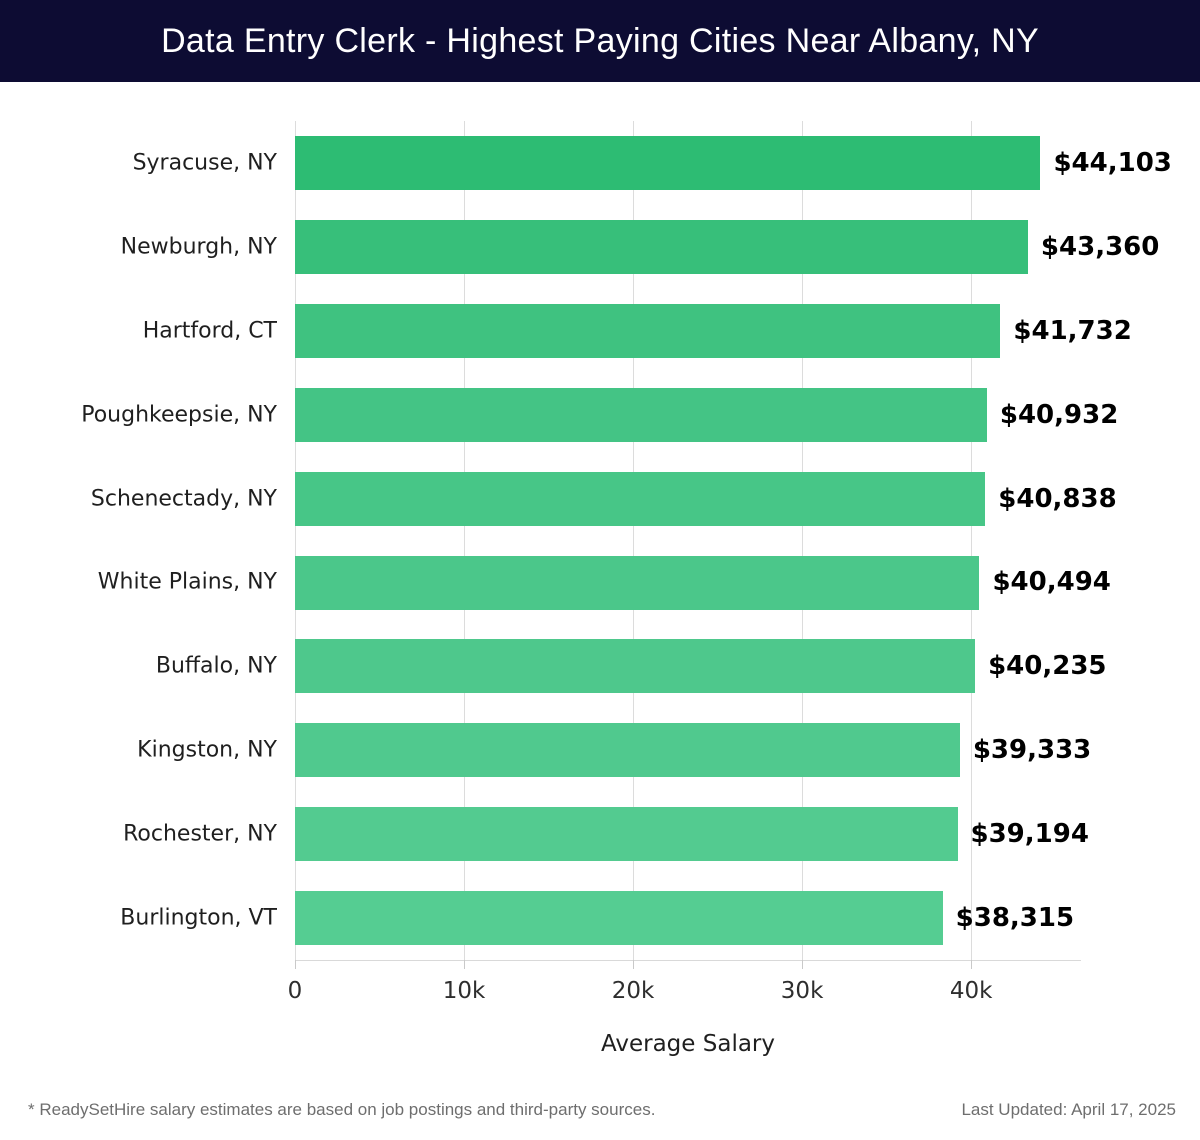 This screenshot has width=1200, height=1140. What do you see at coordinates (1047, 666) in the screenshot?
I see `value-label: $40,235` at bounding box center [1047, 666].